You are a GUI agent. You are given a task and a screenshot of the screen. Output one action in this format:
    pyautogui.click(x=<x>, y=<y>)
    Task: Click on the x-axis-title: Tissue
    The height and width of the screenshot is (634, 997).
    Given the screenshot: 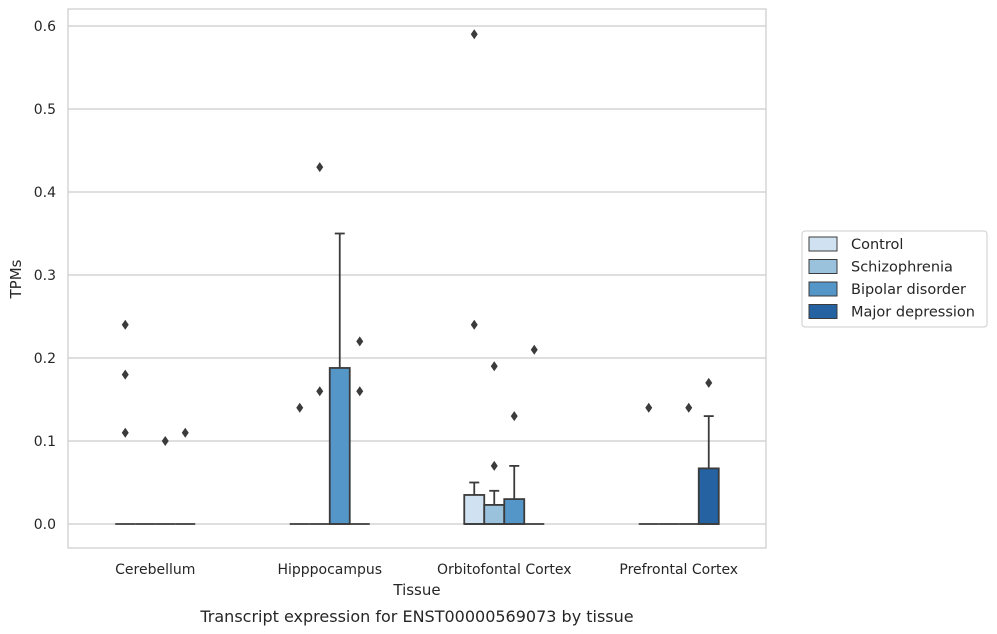 What is the action you would take?
    pyautogui.click(x=416, y=590)
    